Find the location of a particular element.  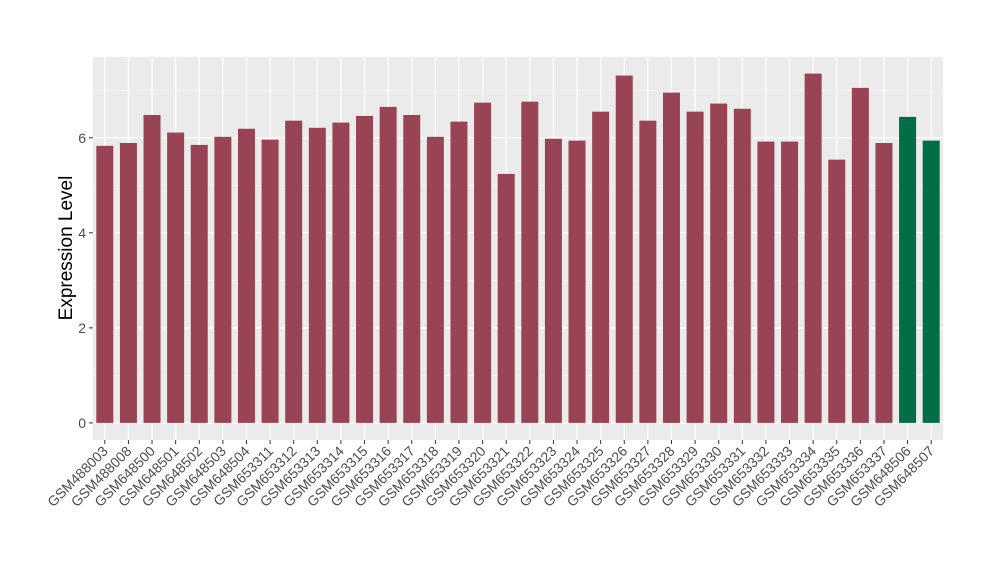

y-tick-label: 0 is located at coordinates (82, 423).